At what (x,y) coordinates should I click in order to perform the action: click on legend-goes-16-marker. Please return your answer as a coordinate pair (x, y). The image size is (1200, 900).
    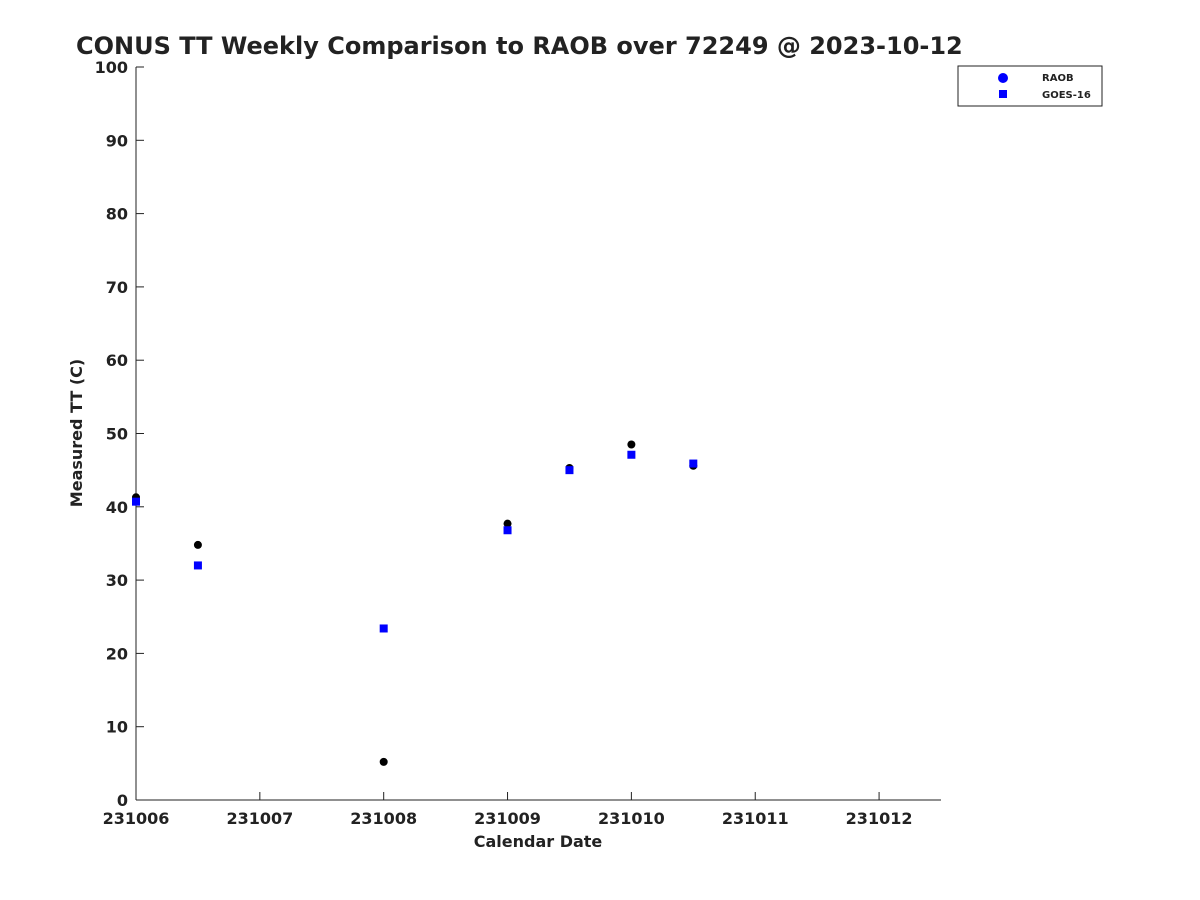
    Looking at the image, I should click on (1003, 94).